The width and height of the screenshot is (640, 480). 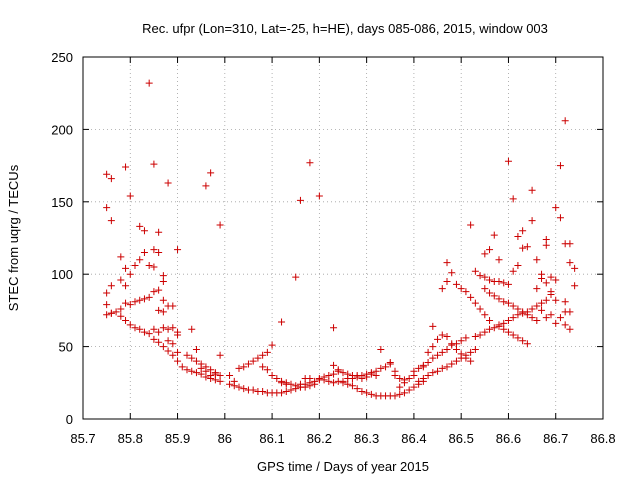 I want to click on y-axis-label: STEC from uqrg / TECUs, so click(x=13, y=237).